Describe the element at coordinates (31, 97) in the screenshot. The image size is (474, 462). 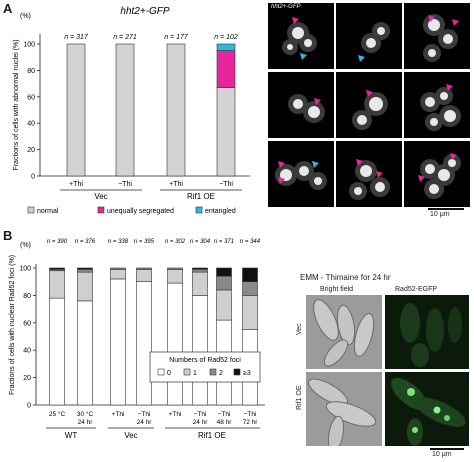
I see `y-tick-label-a: 60` at that location.